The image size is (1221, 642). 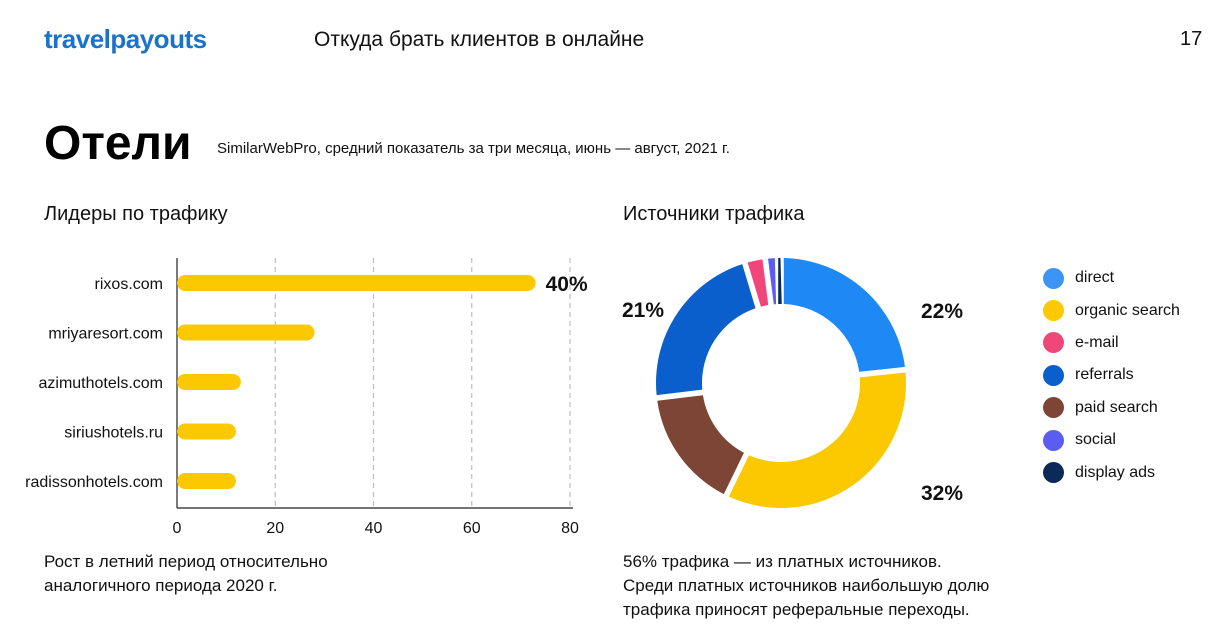 I want to click on legend-label: organic search, so click(x=1127, y=310).